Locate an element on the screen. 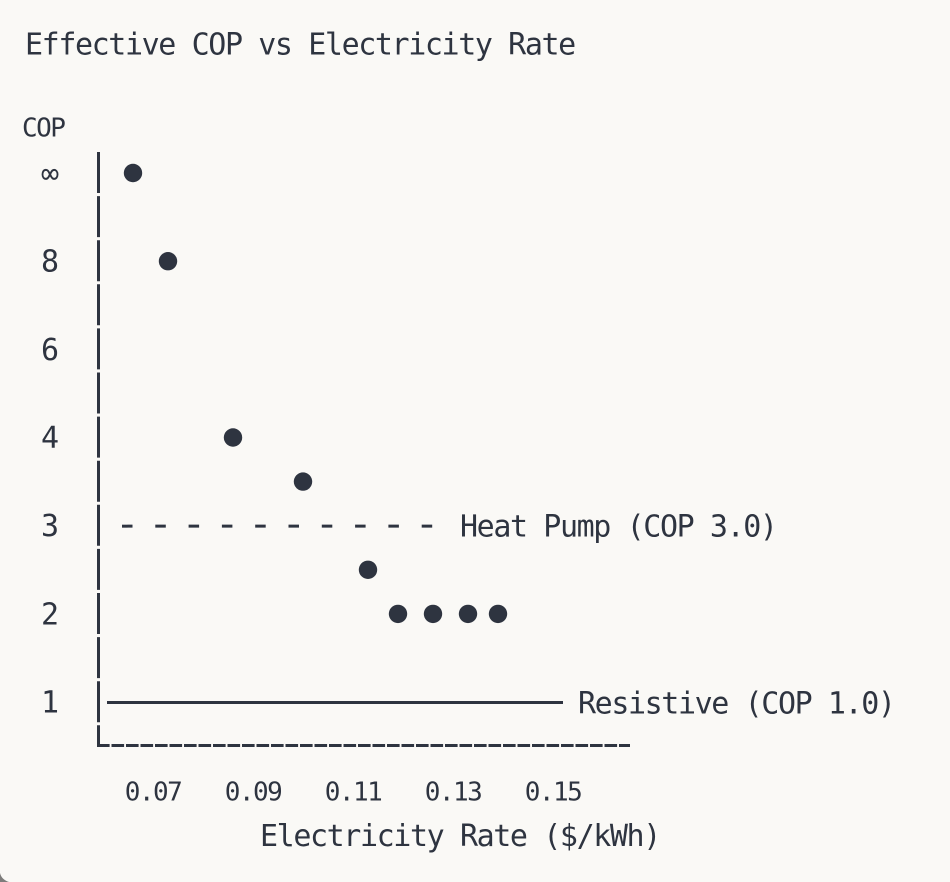 This screenshot has height=882, width=950. x-tick-label: 0.13 is located at coordinates (453, 793).